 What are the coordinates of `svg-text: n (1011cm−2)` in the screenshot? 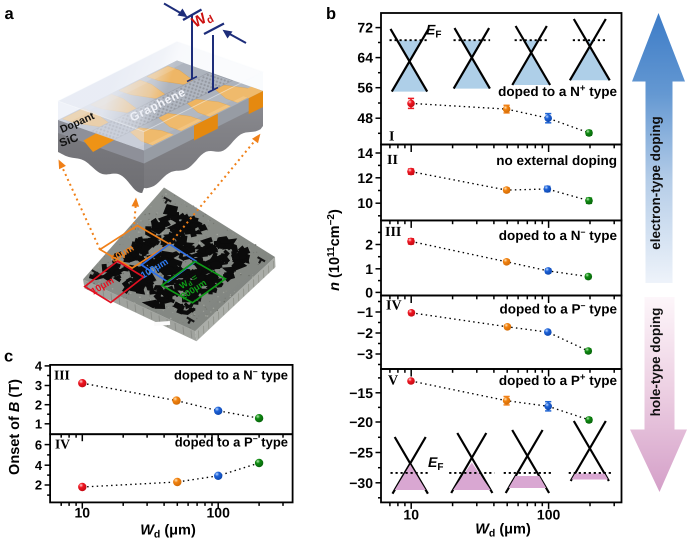 It's located at (334, 250).